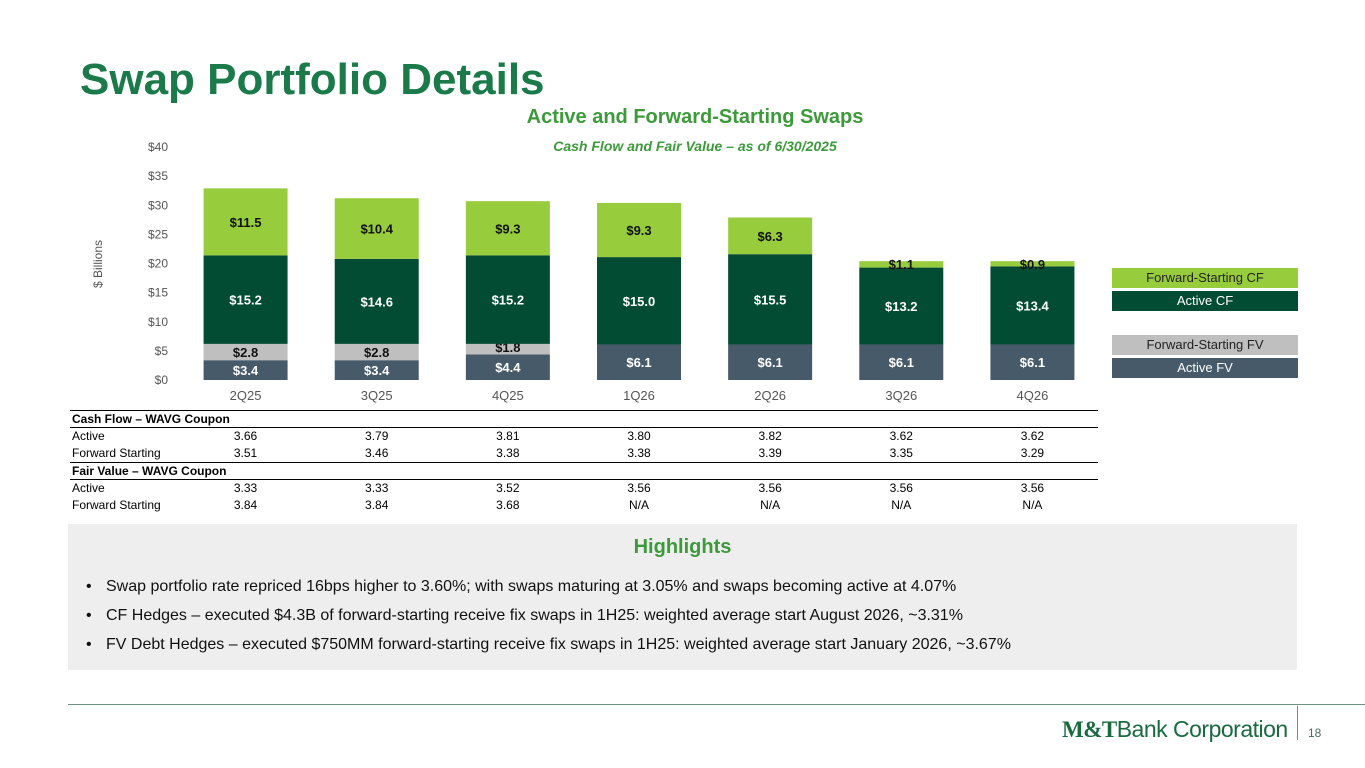 Image resolution: width=1365 pixels, height=768 pixels. I want to click on table-cell: 3.52, so click(508, 488).